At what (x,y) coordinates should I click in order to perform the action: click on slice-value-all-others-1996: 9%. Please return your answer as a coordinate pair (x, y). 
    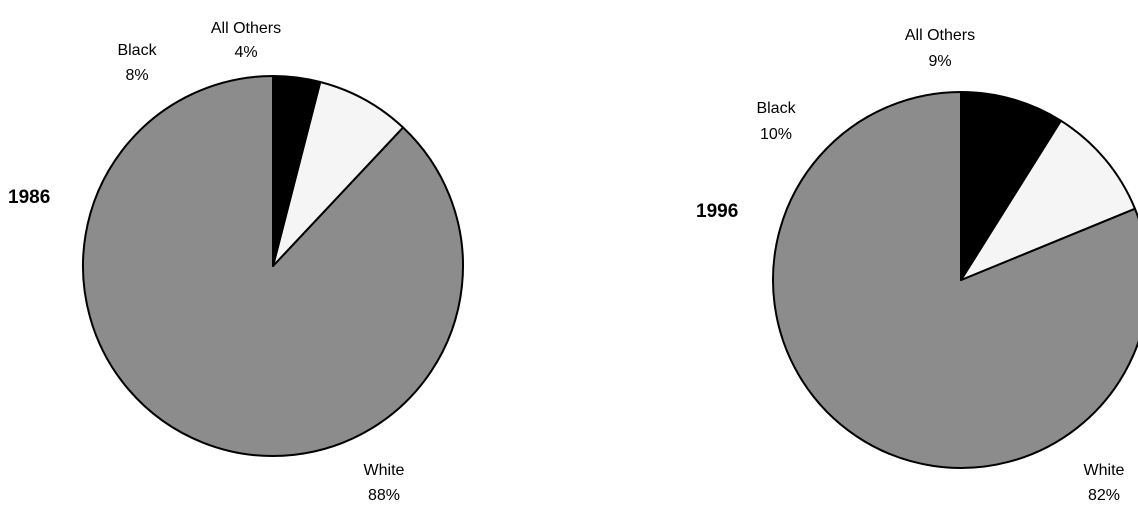
    Looking at the image, I should click on (939, 61).